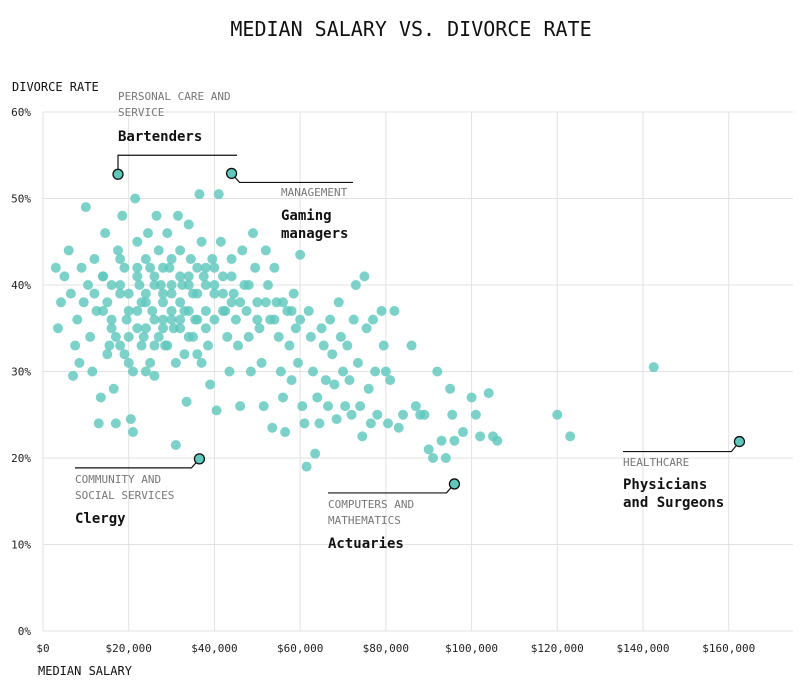 This screenshot has width=800, height=689. Describe the element at coordinates (471, 648) in the screenshot. I see `x-tick-label: $100,000` at that location.